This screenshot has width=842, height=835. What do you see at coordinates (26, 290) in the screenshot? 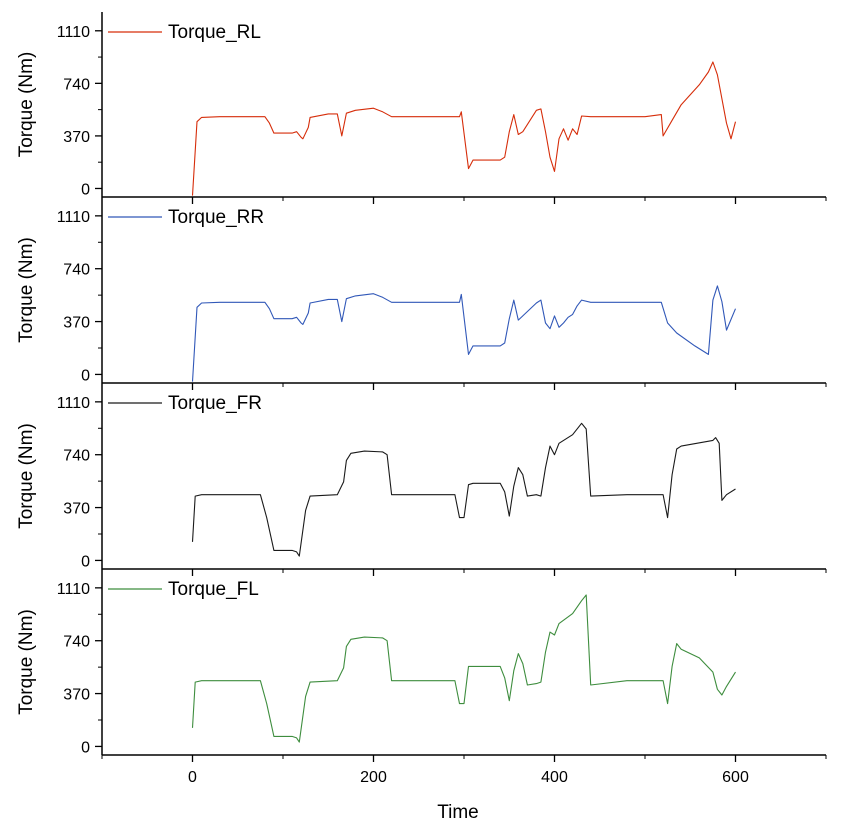
I see `panel-1-y-axis-title: Torque (Nm)` at bounding box center [26, 290].